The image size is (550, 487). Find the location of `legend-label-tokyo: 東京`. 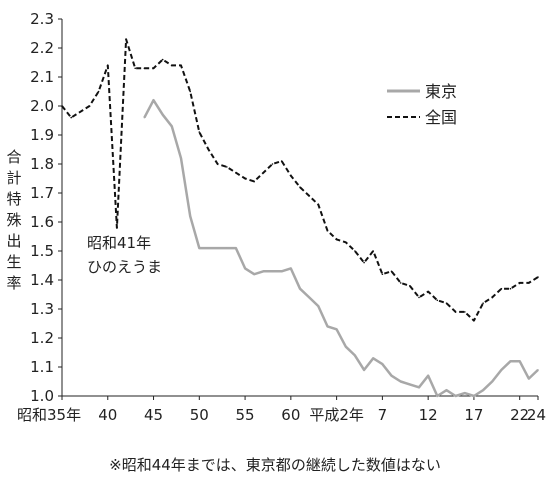

legend-label-tokyo: 東京 is located at coordinates (441, 91).